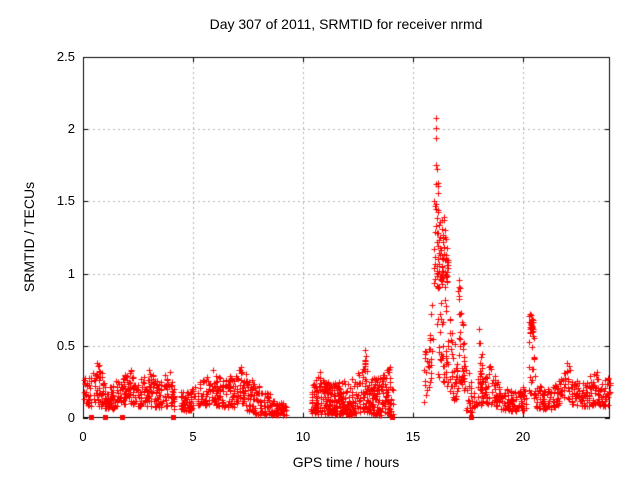 Image resolution: width=640 pixels, height=480 pixels. I want to click on y-tick-label-0.5: 0.5, so click(65, 345).